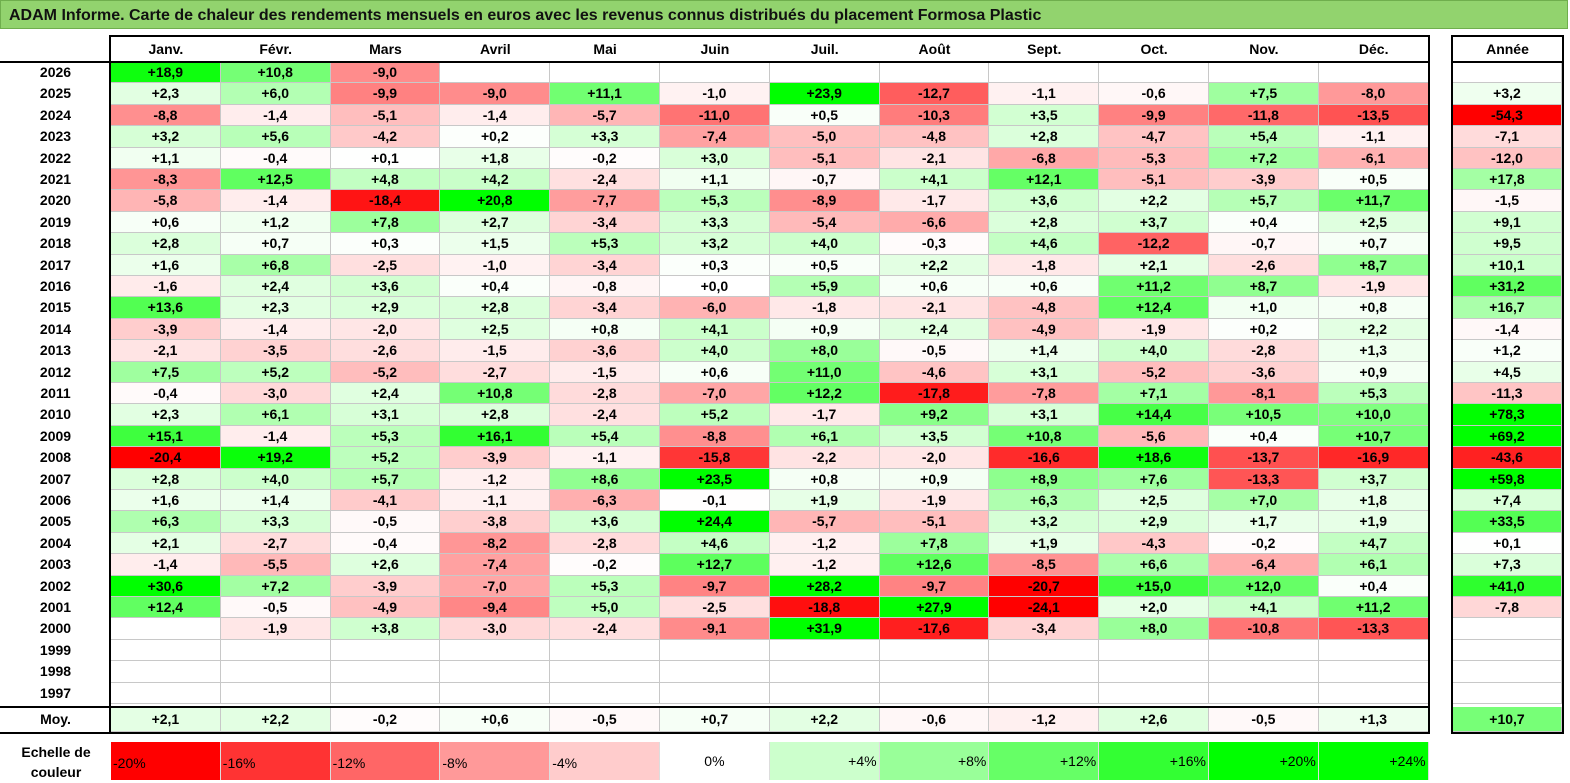 The height and width of the screenshot is (783, 1570). I want to click on color-scale-stop: +4%, so click(824, 761).